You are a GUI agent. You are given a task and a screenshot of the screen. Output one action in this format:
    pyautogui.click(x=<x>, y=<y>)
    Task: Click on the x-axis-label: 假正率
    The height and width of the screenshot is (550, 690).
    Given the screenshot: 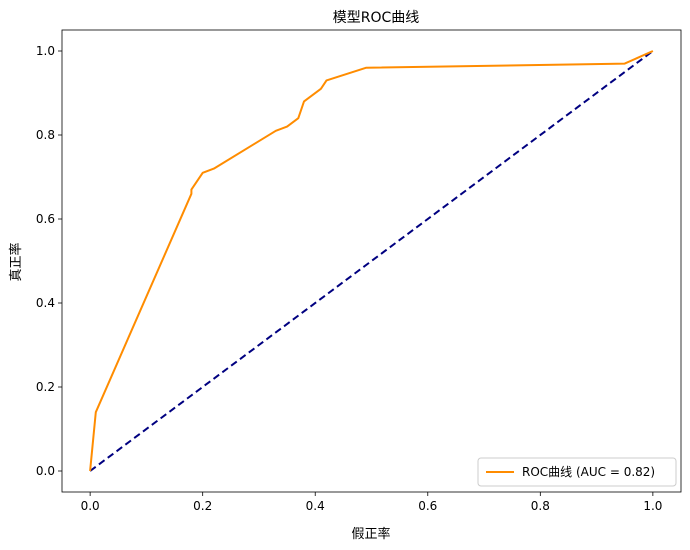 What is the action you would take?
    pyautogui.click(x=370, y=534)
    